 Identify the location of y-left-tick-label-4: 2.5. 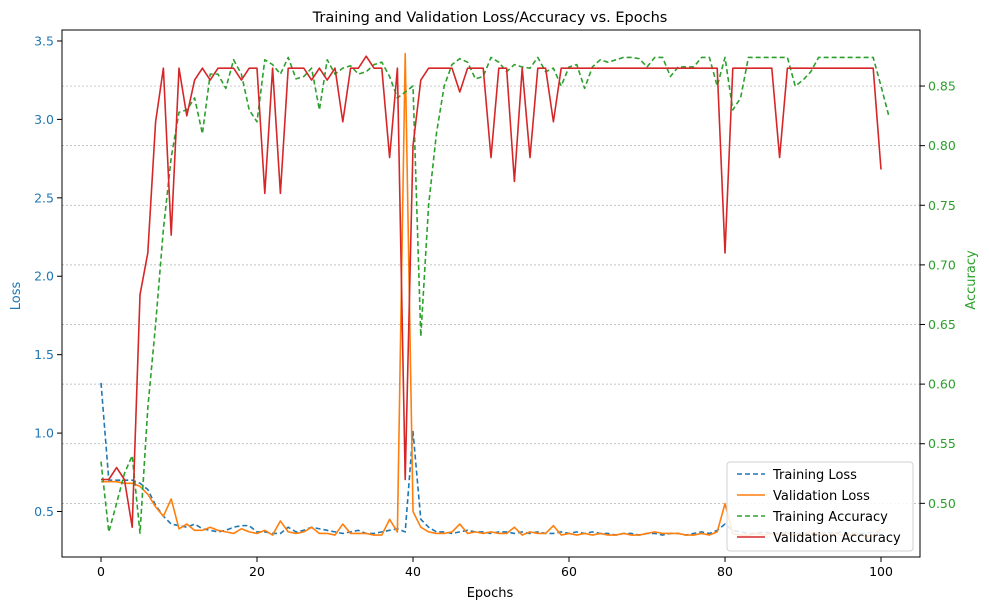
(44, 197).